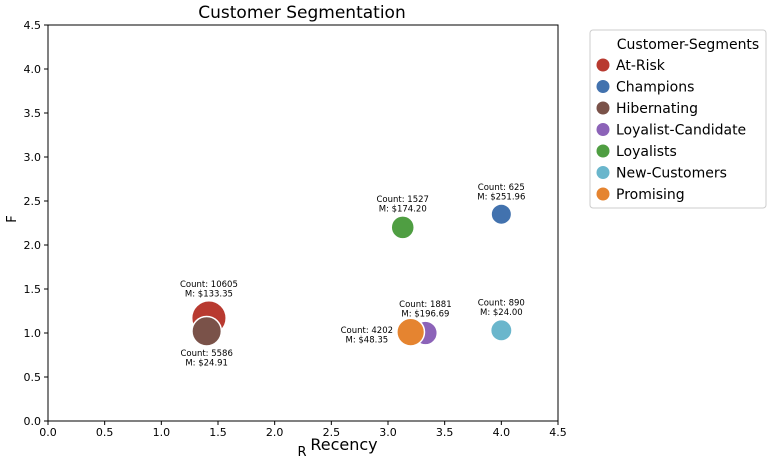  I want to click on point-hibernating, so click(207, 331).